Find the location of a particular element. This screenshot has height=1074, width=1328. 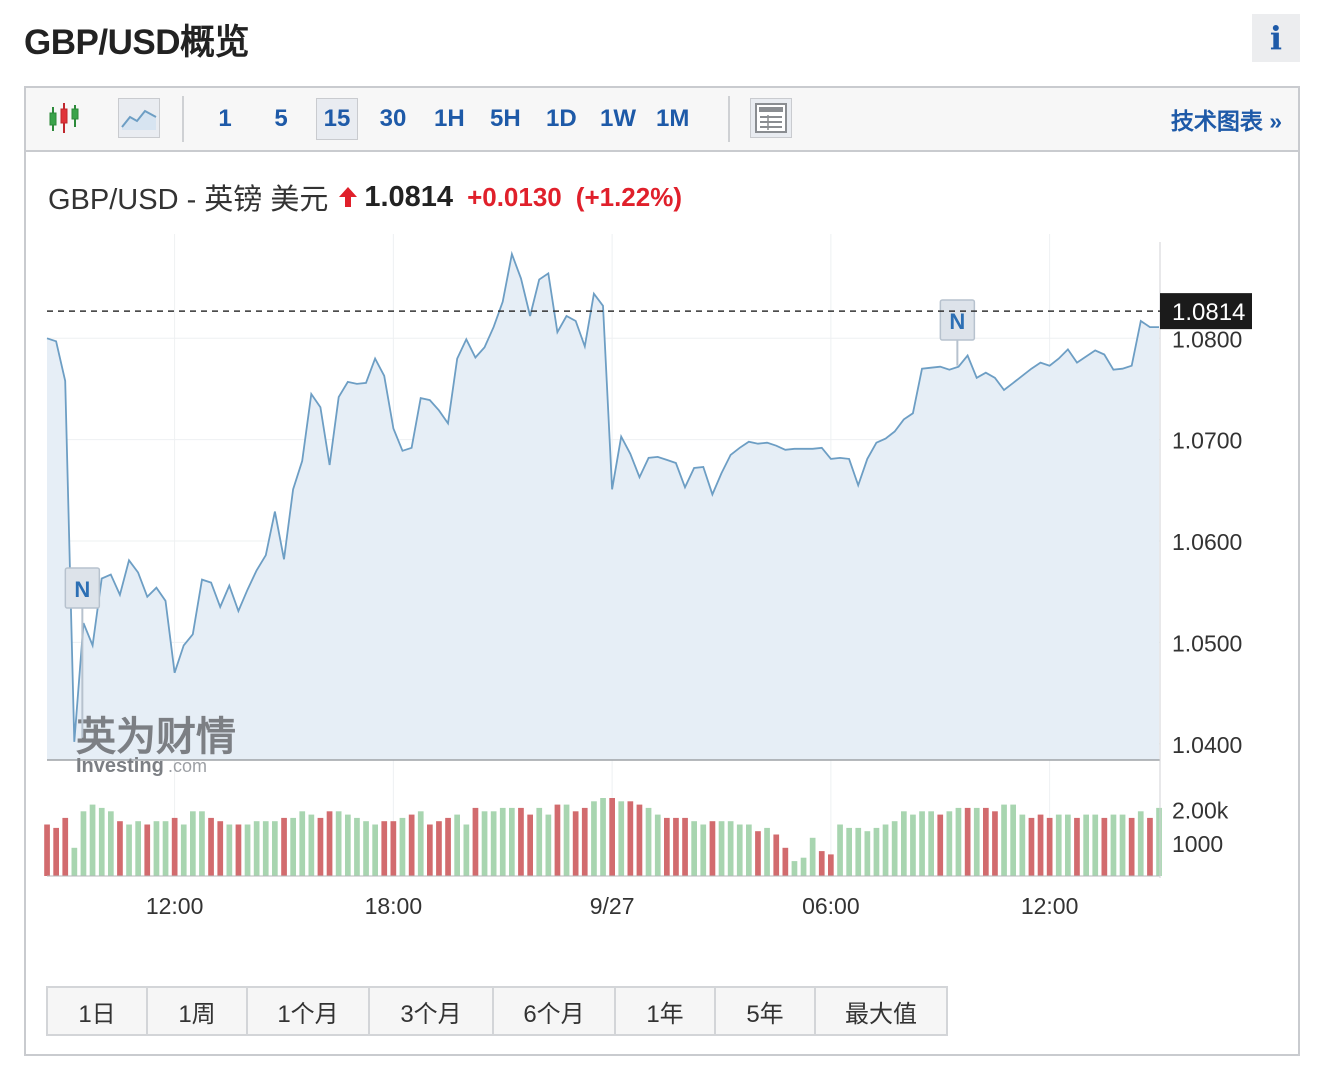

x-tick-label: 18:00 is located at coordinates (394, 906).